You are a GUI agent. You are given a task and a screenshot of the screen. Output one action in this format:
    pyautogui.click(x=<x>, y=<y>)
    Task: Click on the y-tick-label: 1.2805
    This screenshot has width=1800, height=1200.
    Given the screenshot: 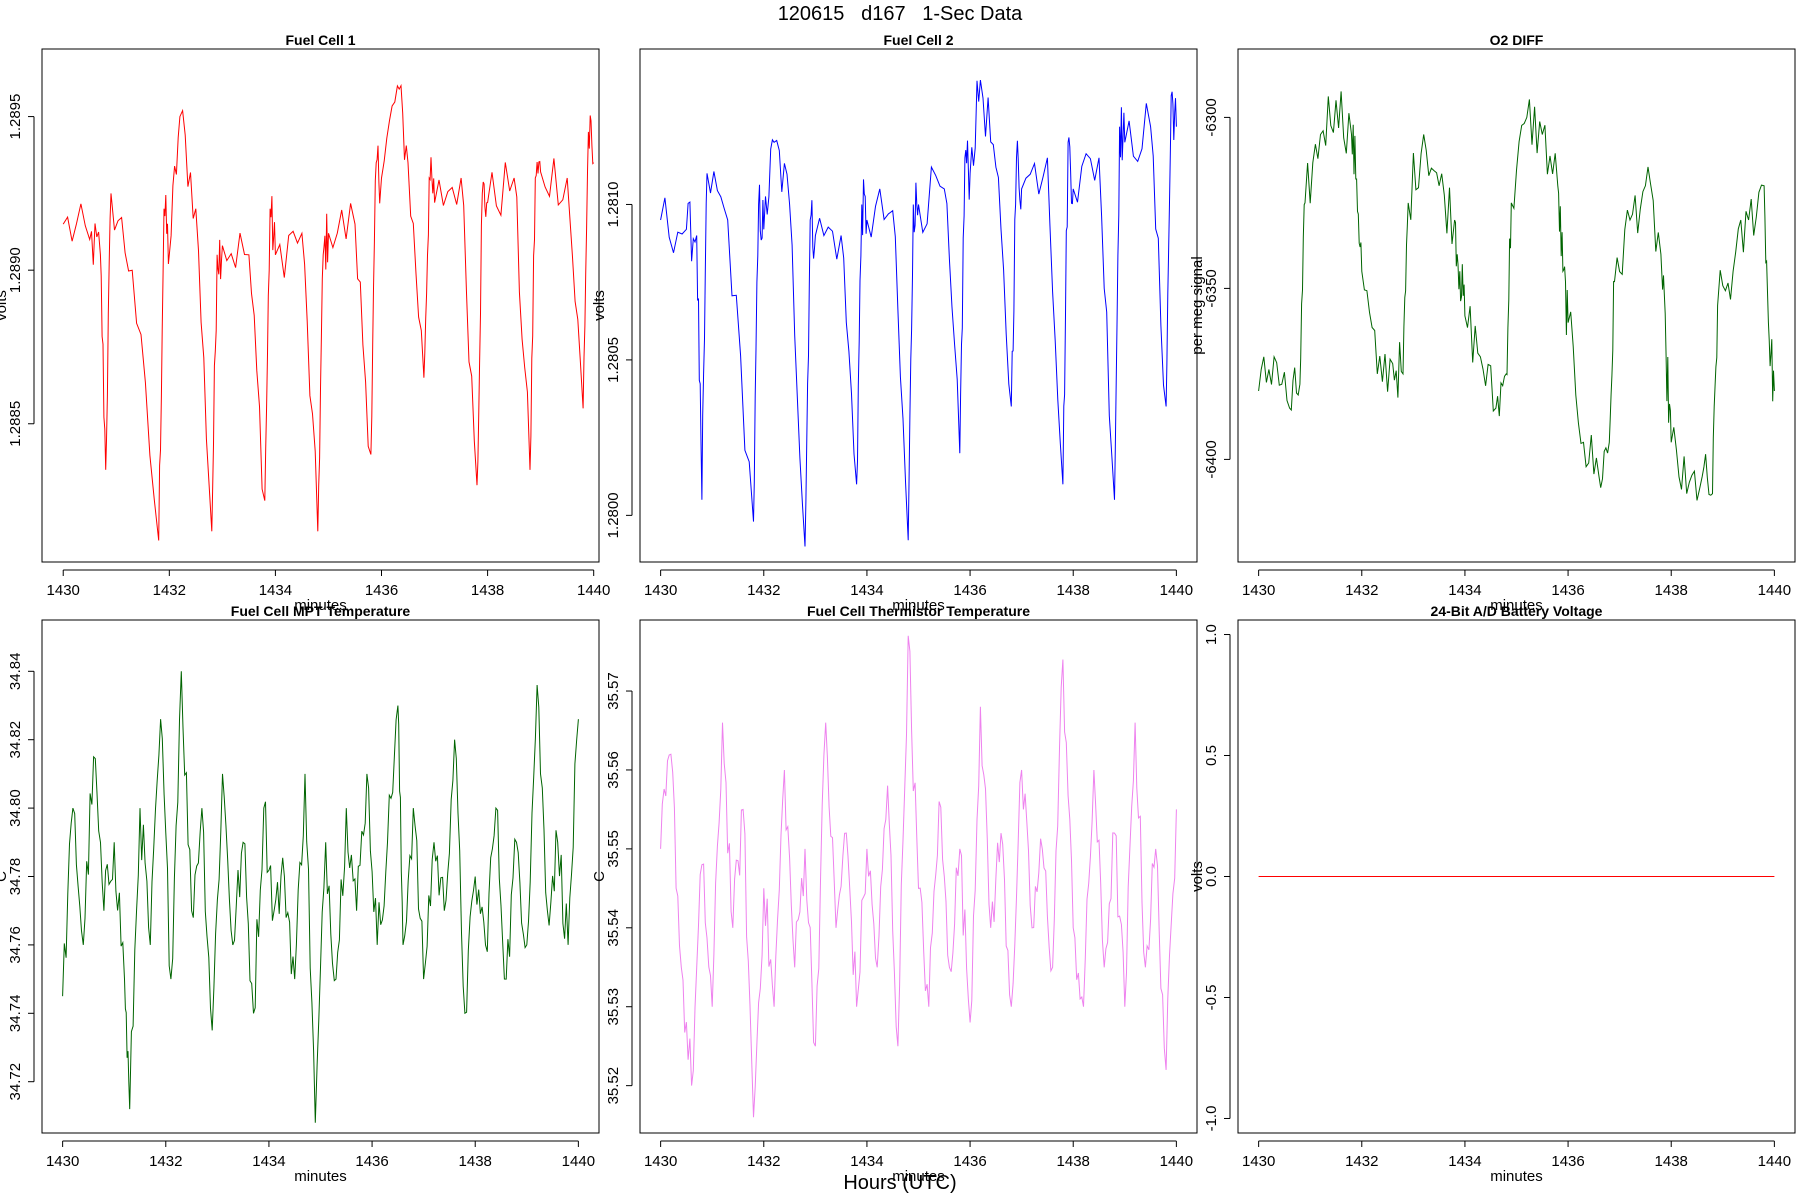 What is the action you would take?
    pyautogui.click(x=613, y=360)
    